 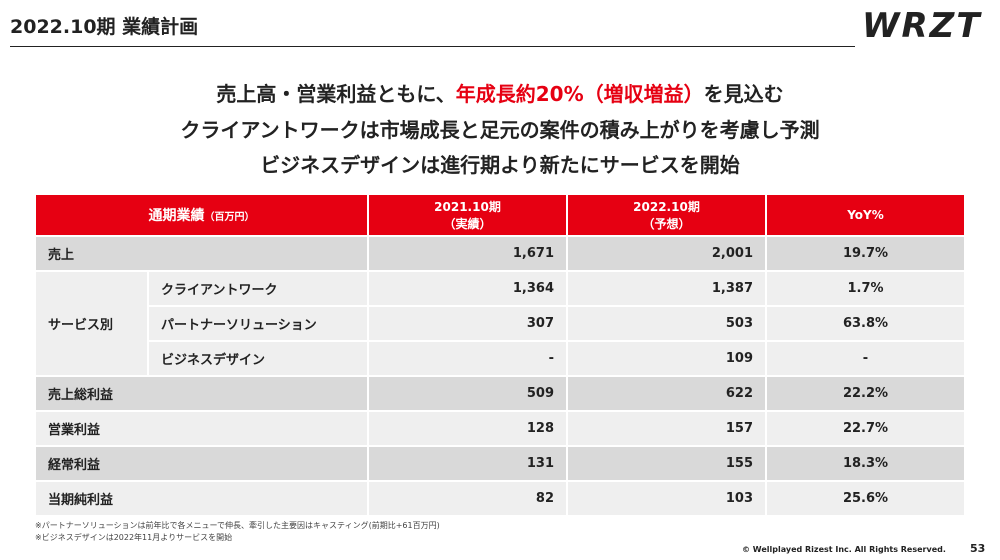 I want to click on value-cell: 103, so click(x=666, y=498).